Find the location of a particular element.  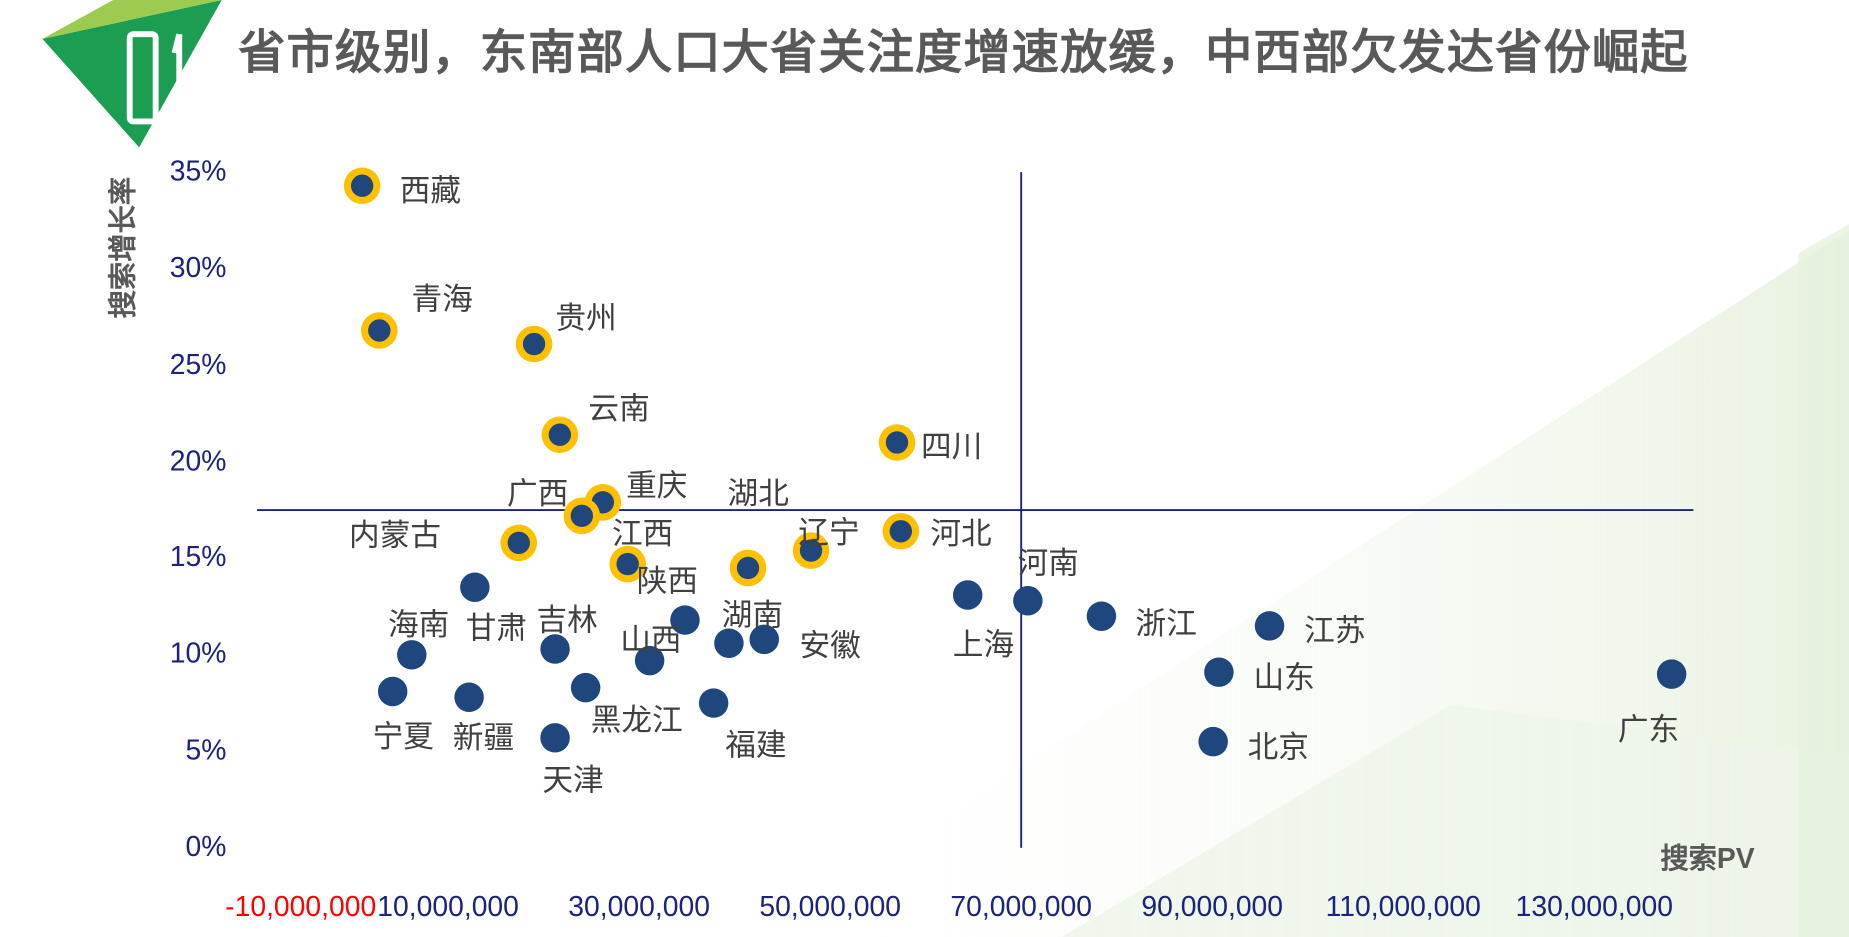

point-label: 浙江 is located at coordinates (1166, 623).